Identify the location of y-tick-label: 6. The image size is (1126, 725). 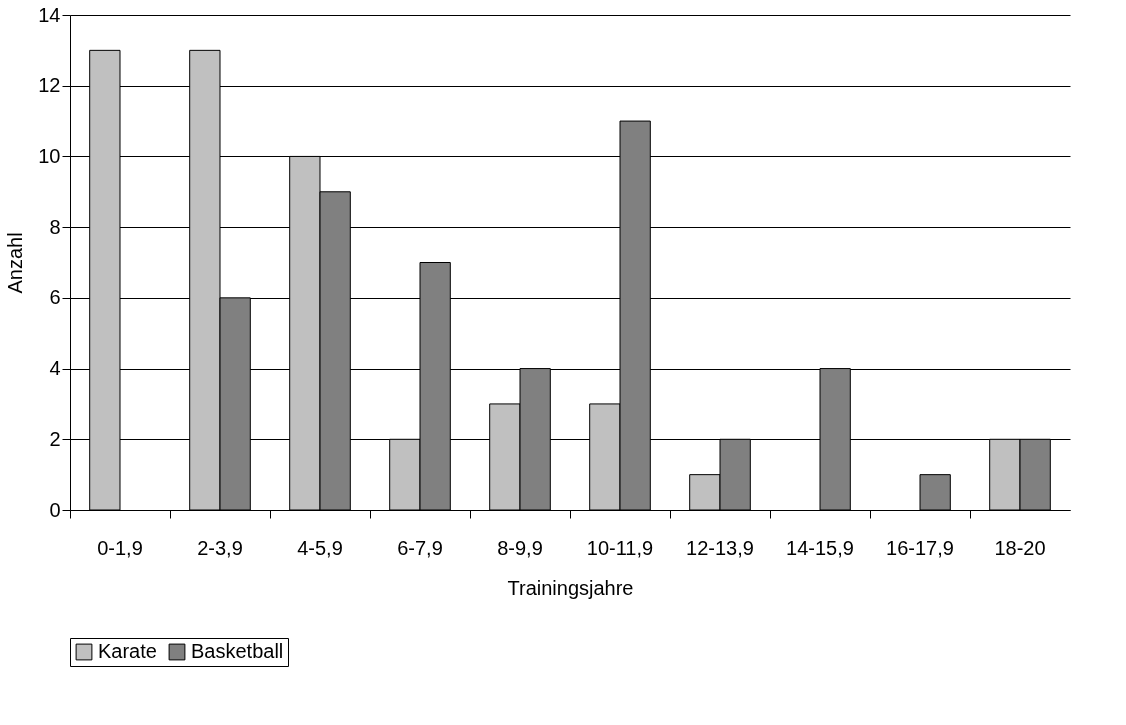
(55, 297).